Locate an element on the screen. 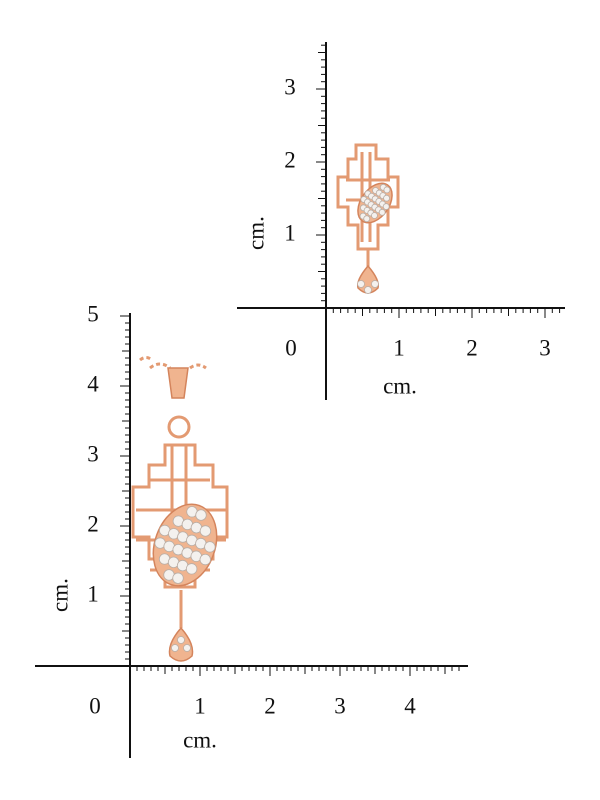  pendant-image is located at coordinates (180, 509).